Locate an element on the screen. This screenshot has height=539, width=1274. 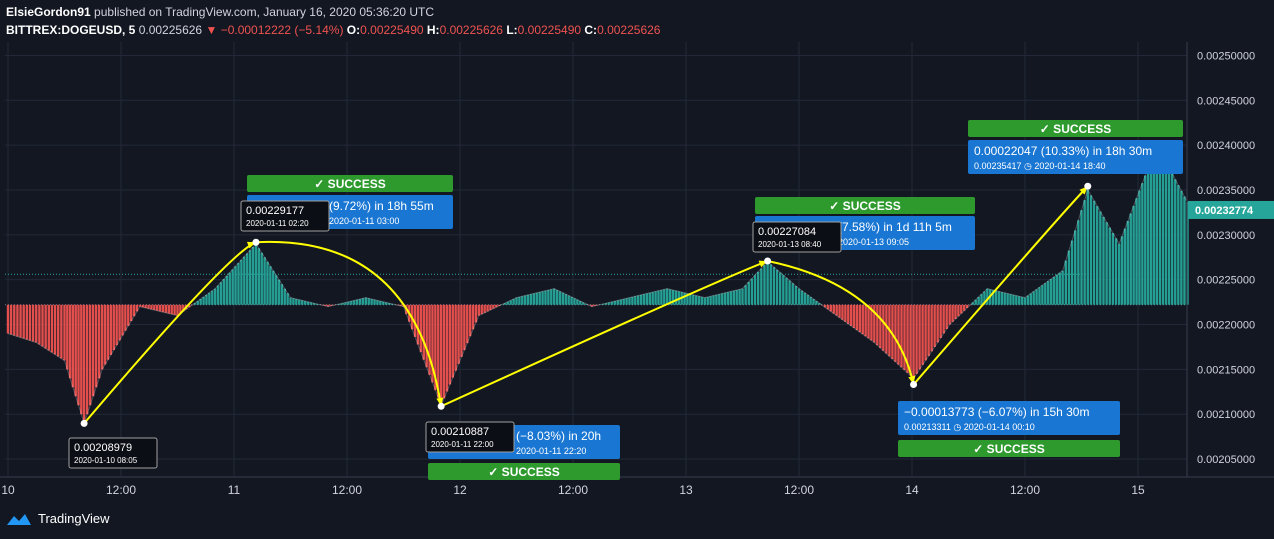
anno2-price-tag is located at coordinates (470, 437).